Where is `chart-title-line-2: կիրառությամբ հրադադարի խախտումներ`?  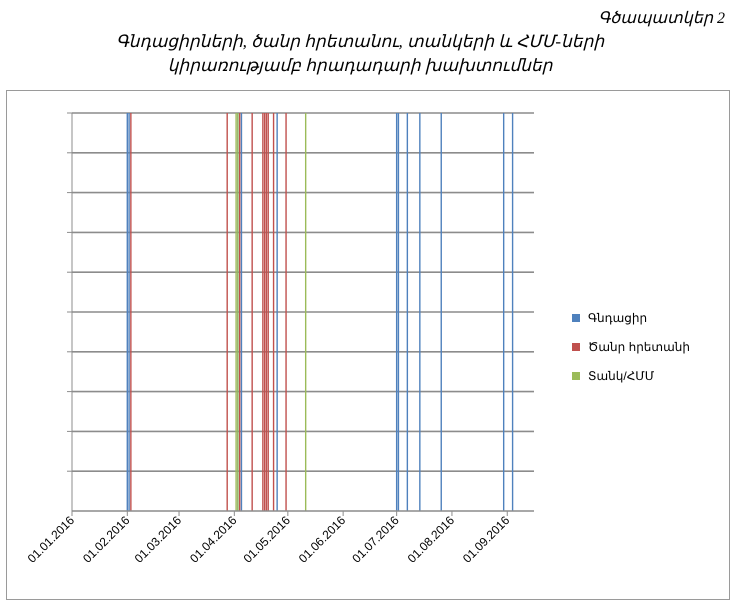 chart-title-line-2: կիրառությամբ հրադադարի խախտումներ is located at coordinates (360, 65).